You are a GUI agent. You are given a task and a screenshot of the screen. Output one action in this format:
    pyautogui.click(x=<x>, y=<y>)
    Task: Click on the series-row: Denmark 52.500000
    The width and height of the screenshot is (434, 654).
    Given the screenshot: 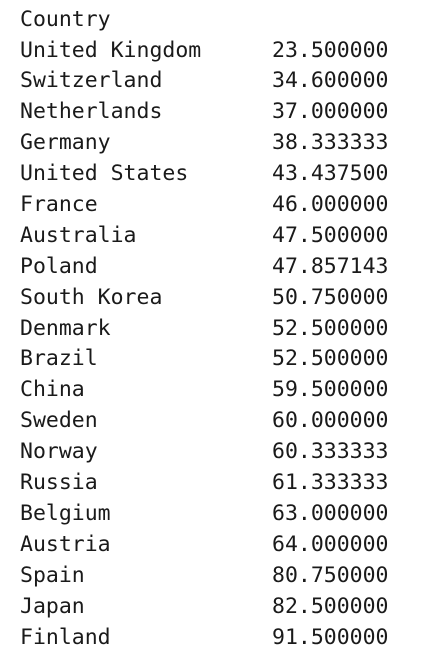 What is the action you would take?
    pyautogui.click(x=220, y=328)
    